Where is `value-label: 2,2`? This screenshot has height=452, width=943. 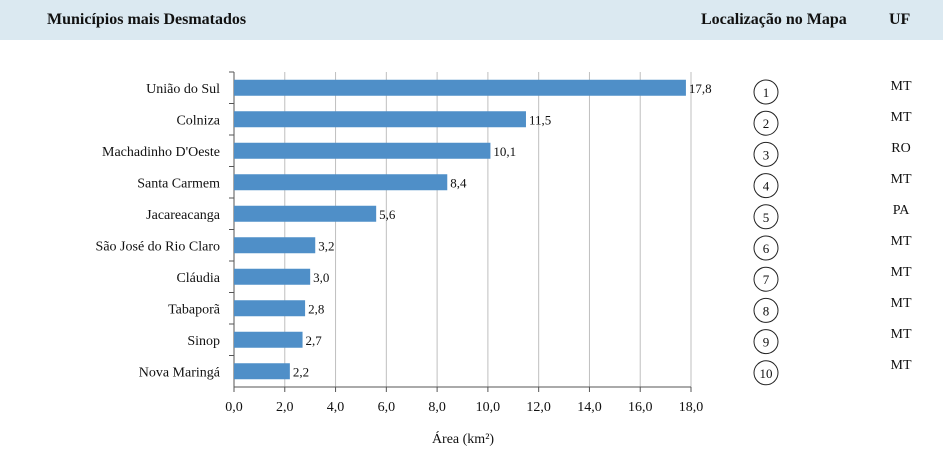 value-label: 2,2 is located at coordinates (301, 371).